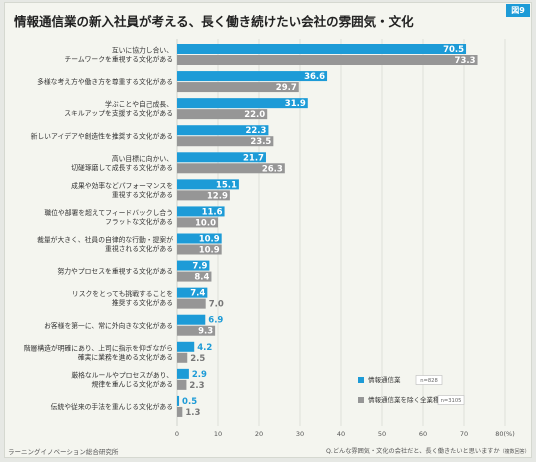 The height and width of the screenshot is (462, 536). I want to click on x-tick-label: 20, so click(259, 434).